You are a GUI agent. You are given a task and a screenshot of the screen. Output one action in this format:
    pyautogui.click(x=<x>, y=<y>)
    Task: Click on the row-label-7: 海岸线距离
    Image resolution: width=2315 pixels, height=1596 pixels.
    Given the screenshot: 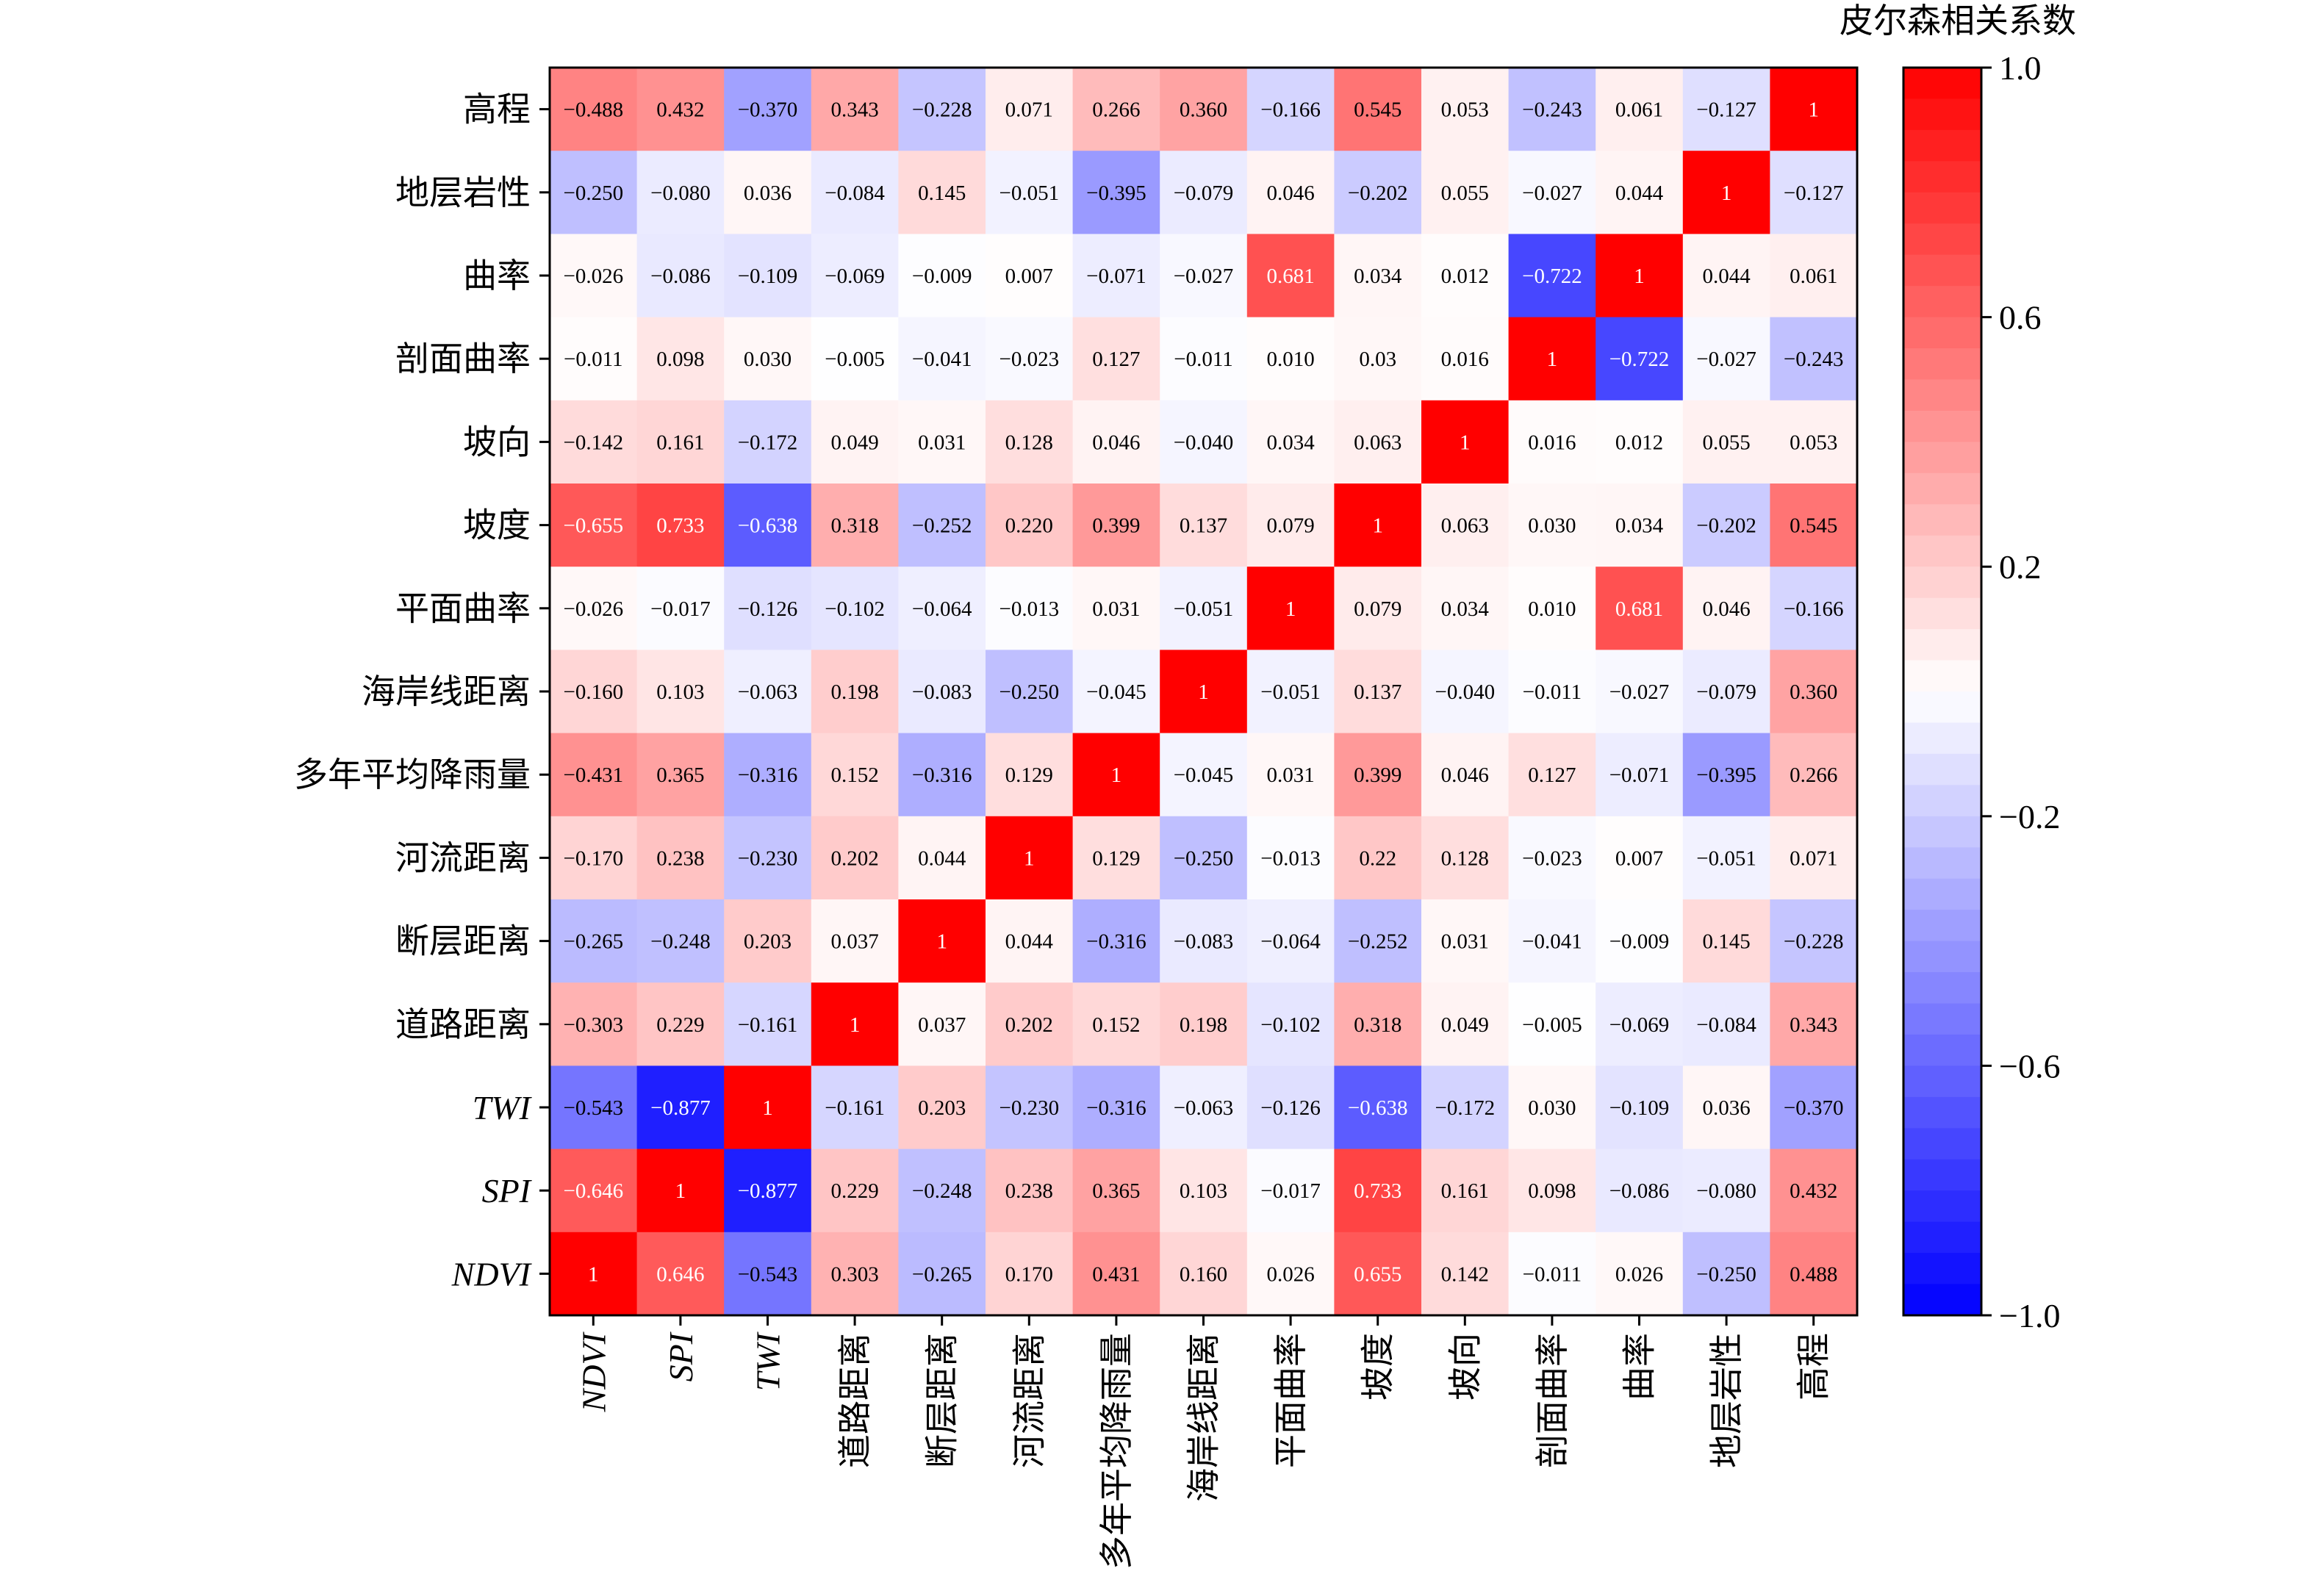 What is the action you would take?
    pyautogui.click(x=446, y=692)
    